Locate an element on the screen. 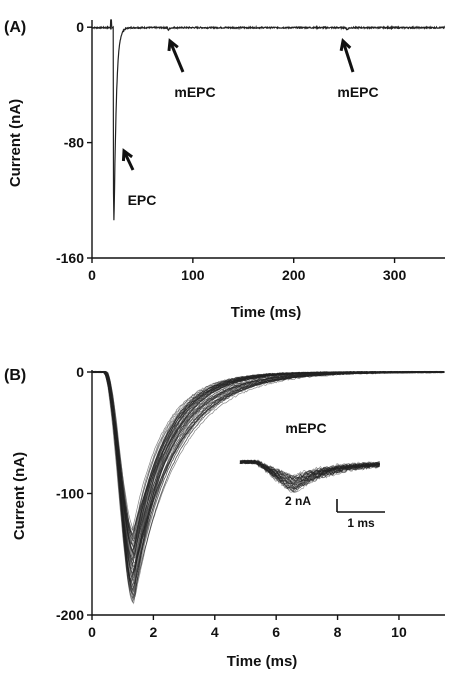  panel-a-xtick-label-3: 300 is located at coordinates (395, 275).